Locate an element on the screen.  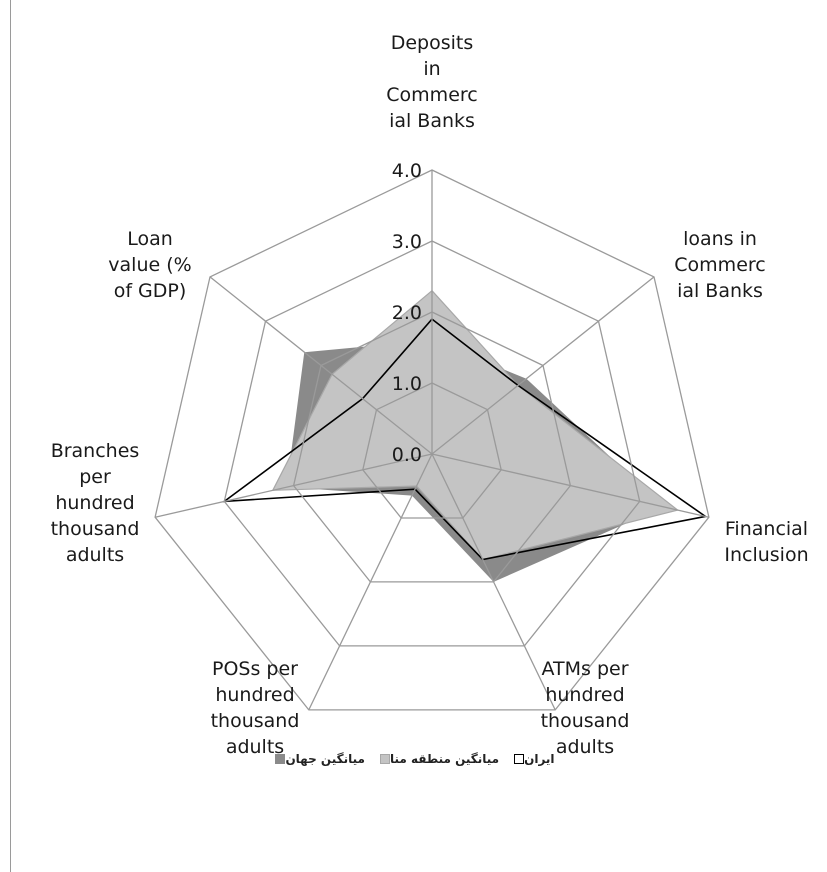
tick-label: 0.0 is located at coordinates (407, 455).